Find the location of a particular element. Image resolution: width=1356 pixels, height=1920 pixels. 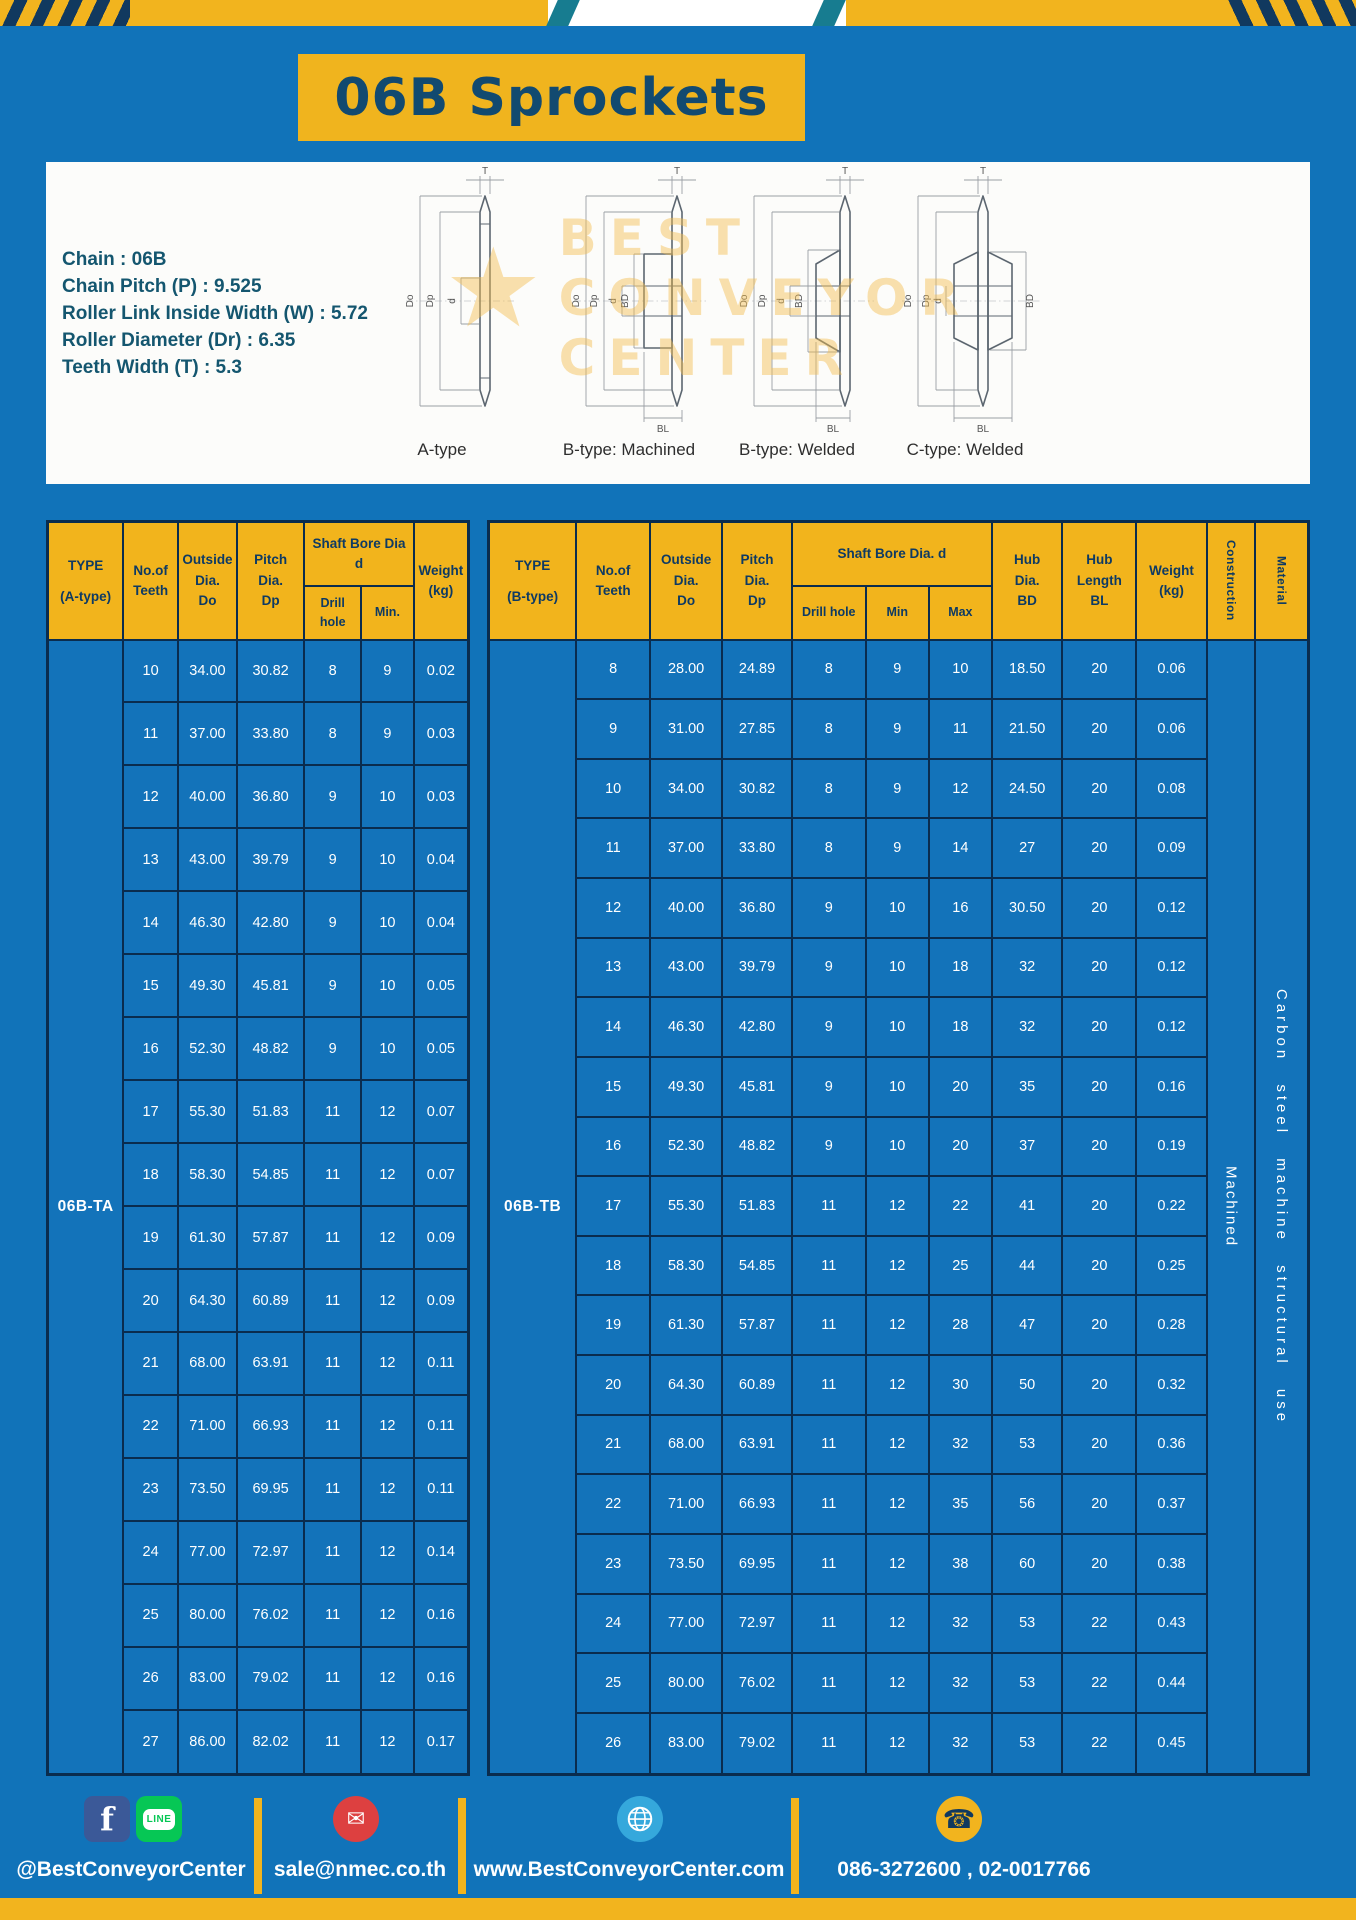

spec-line-pitch: Chain Pitch (P) : 9.525 is located at coordinates (162, 286).